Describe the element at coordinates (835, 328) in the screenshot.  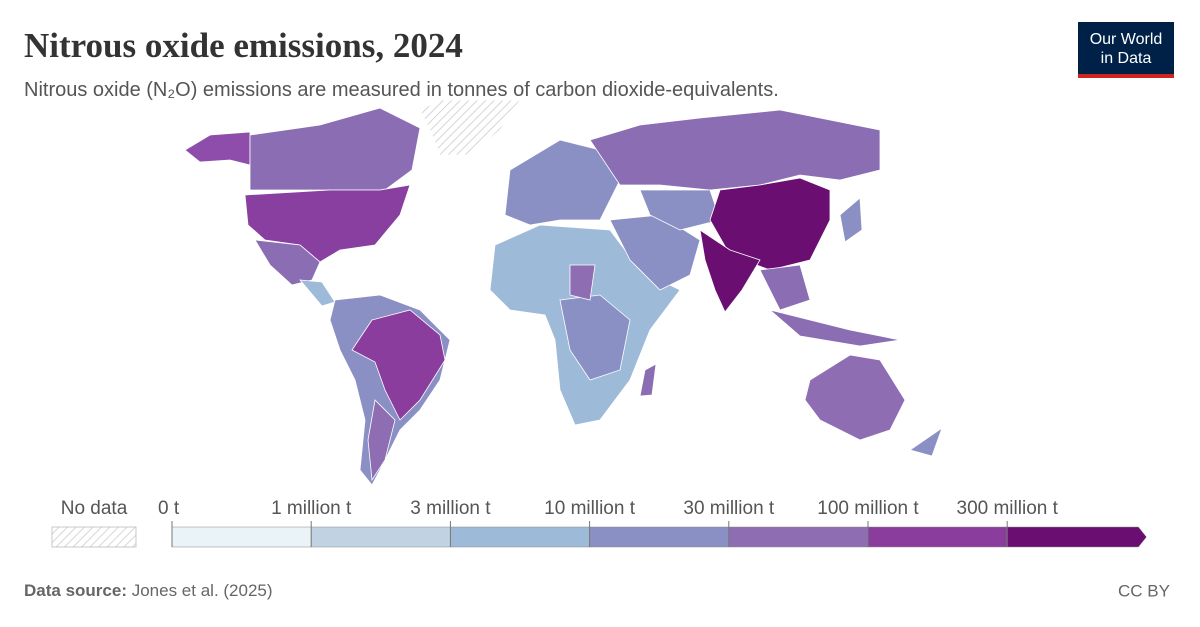
I see `indonesia` at that location.